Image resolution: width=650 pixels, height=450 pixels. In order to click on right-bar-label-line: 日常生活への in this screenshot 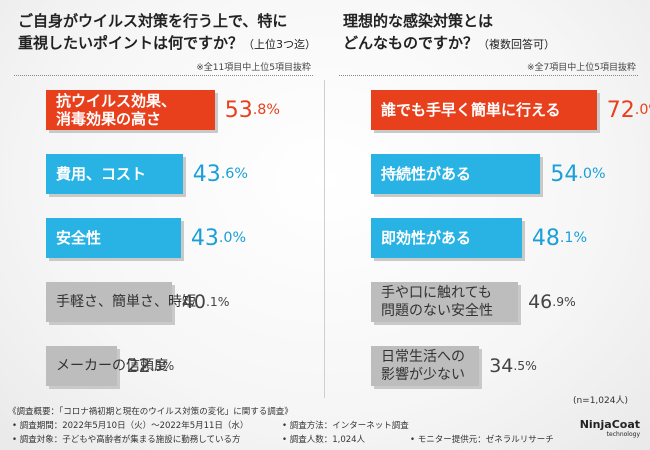, I will do `click(423, 357)`.